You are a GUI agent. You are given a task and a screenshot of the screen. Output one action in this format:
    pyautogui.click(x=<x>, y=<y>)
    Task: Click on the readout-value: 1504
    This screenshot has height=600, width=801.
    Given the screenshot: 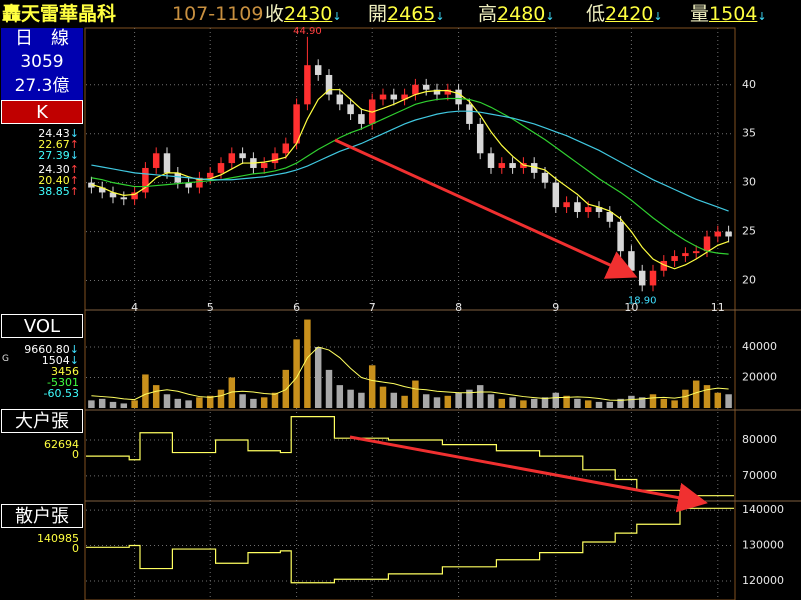 What is the action you would take?
    pyautogui.click(x=55, y=360)
    